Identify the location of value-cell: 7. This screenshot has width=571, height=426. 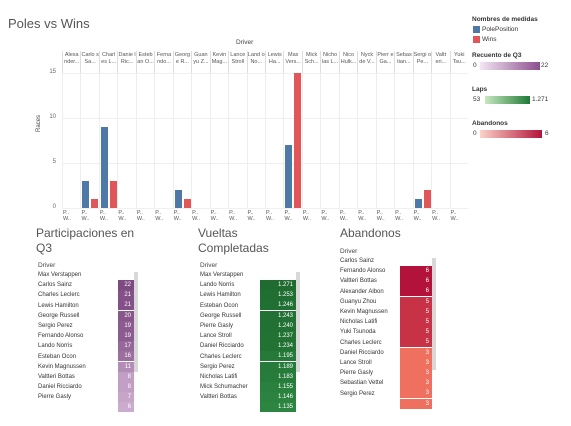
(126, 397).